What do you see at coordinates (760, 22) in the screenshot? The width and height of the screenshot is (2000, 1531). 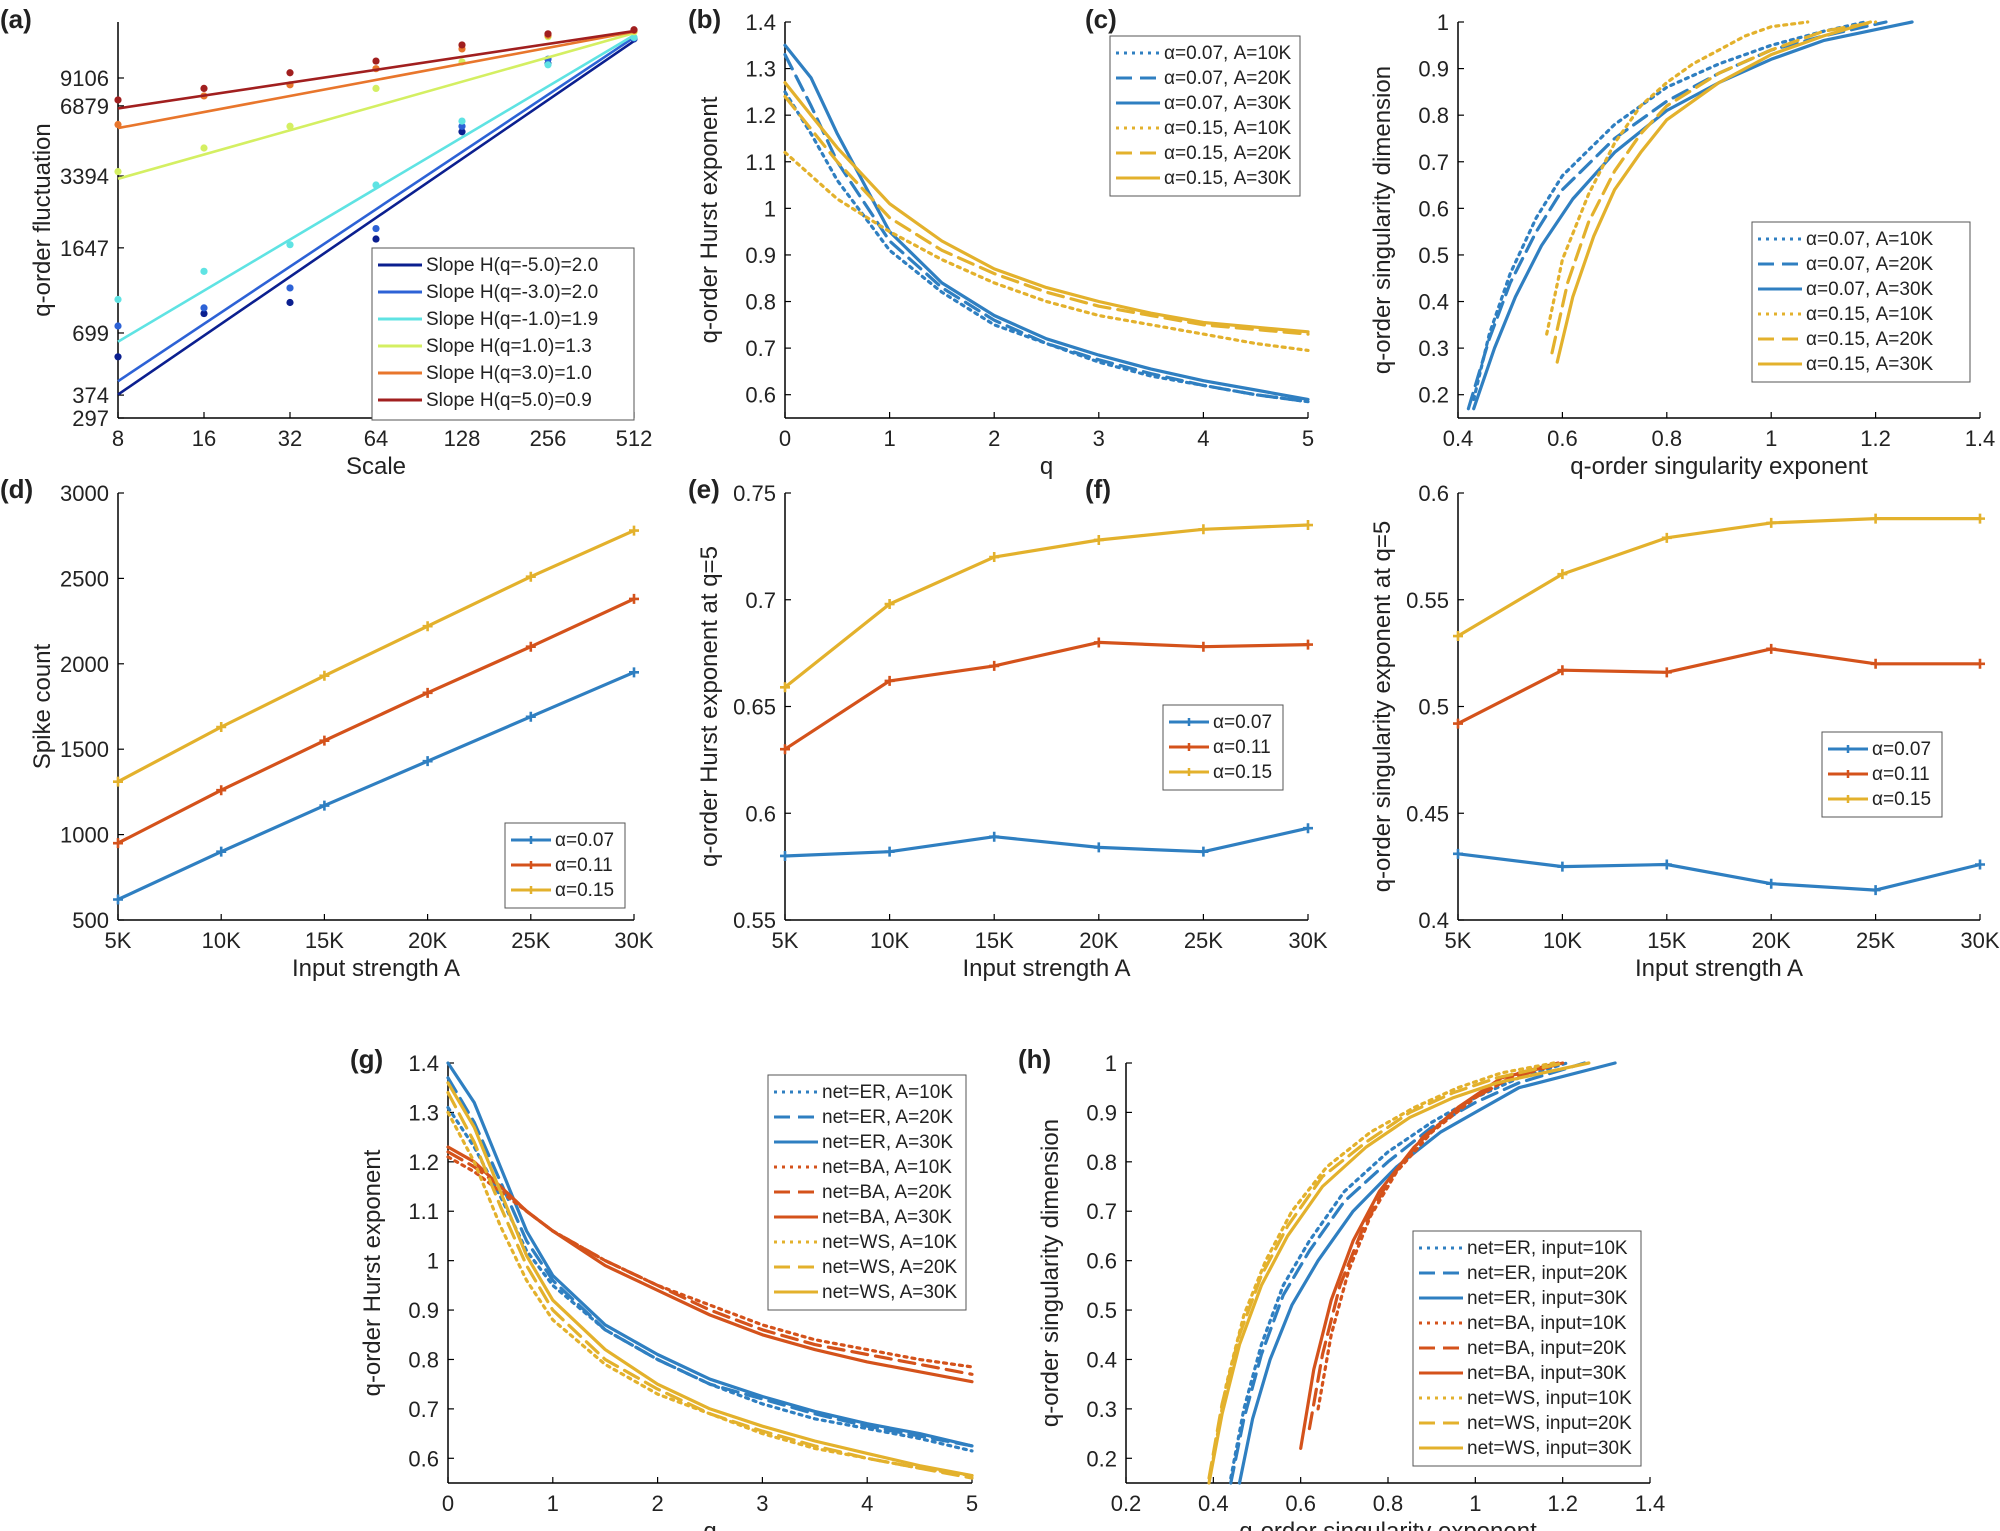 I see `y-tick-label: 1.4` at bounding box center [760, 22].